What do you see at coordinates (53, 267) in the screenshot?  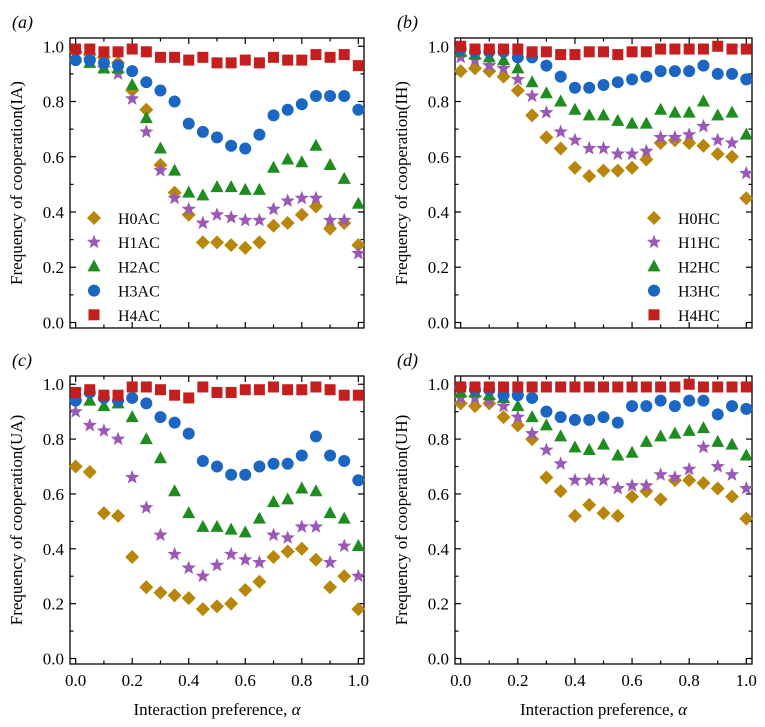 I see `y-tick-label: 0.2` at bounding box center [53, 267].